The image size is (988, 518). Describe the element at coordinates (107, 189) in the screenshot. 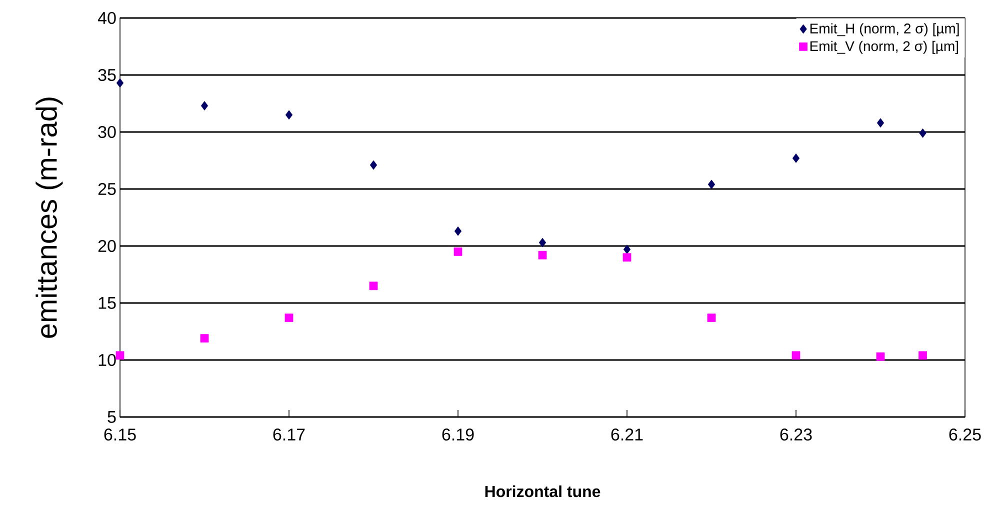

I see `y-tick-label: 25` at that location.